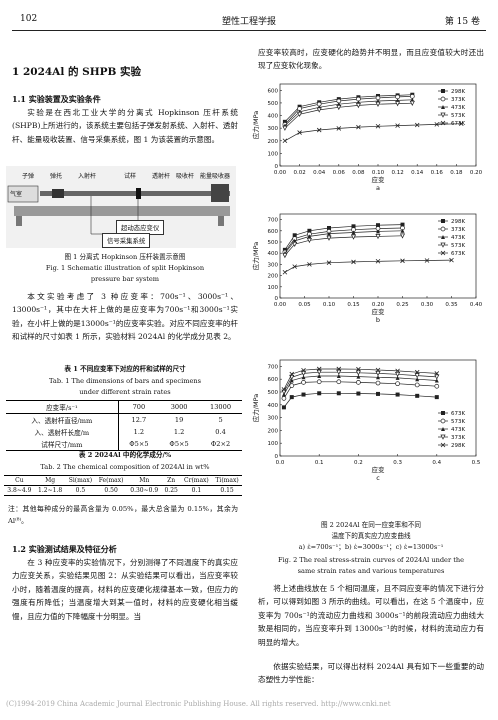 The height and width of the screenshot is (720, 498). I want to click on legend-label: 673K, so click(458, 124).